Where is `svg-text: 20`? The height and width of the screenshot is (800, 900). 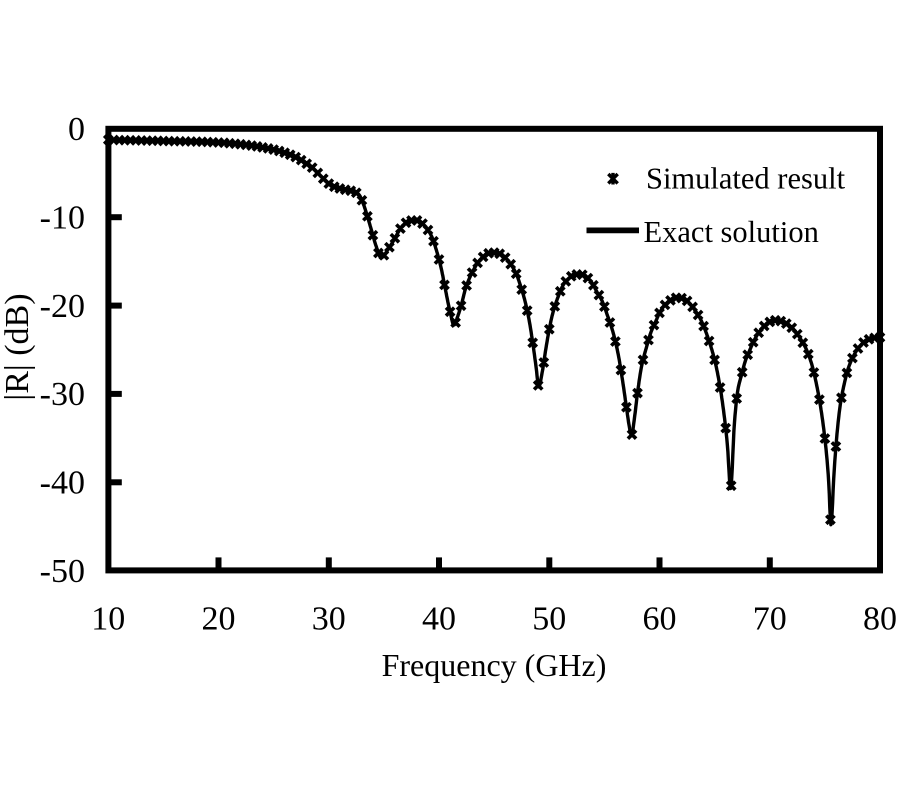 svg-text: 20 is located at coordinates (219, 619).